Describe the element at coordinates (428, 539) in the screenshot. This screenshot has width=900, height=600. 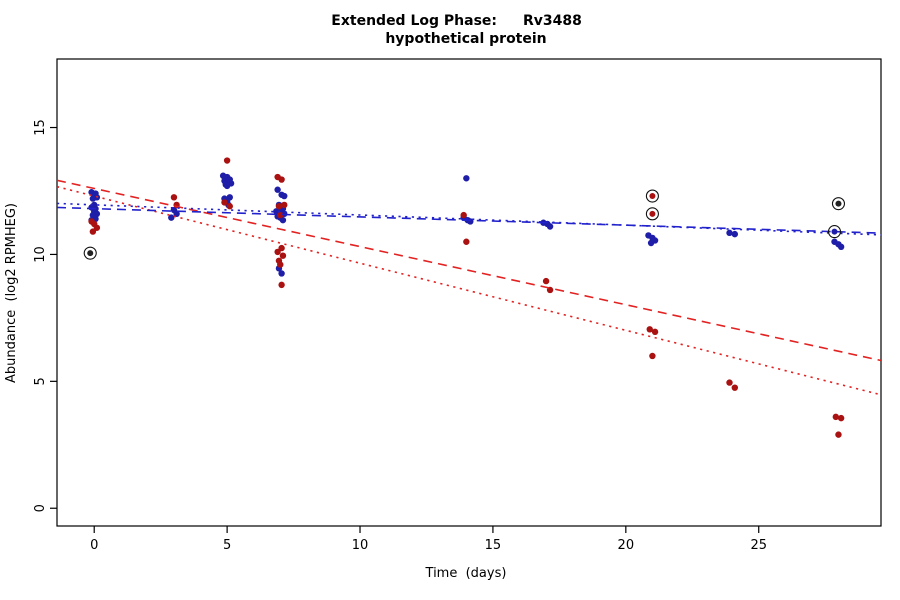
I see `x-axis-ticks: 0 5 10 15 20 25` at that location.